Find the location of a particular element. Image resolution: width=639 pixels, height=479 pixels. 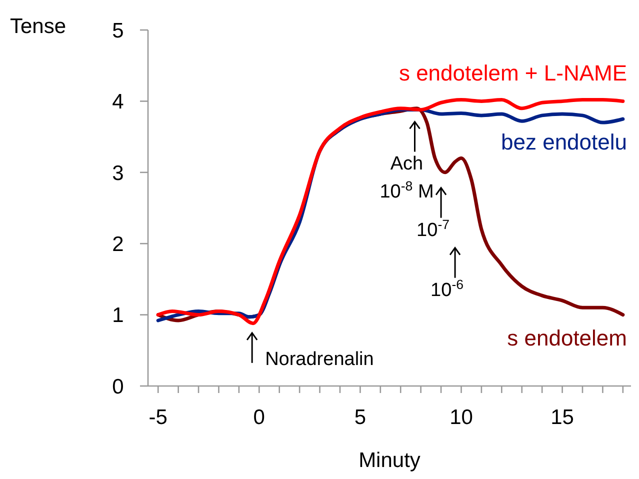

y-tick-label: 4 is located at coordinates (118, 102).